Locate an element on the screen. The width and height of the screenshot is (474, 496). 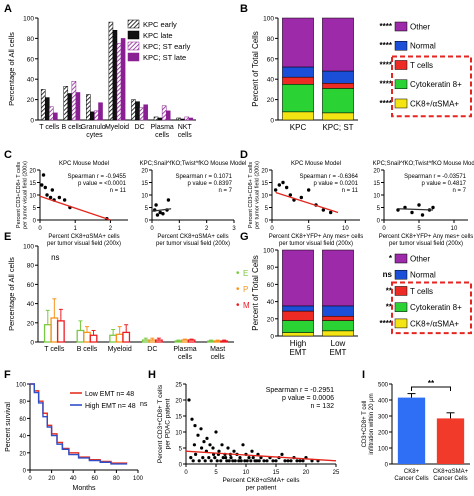
x-axis-title: Months is located at coordinates (84, 488).